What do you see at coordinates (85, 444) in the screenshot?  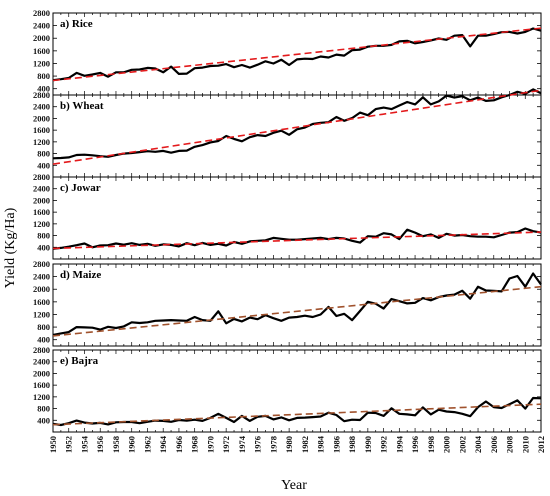 I see `x-tick-label: 1954` at bounding box center [85, 444].